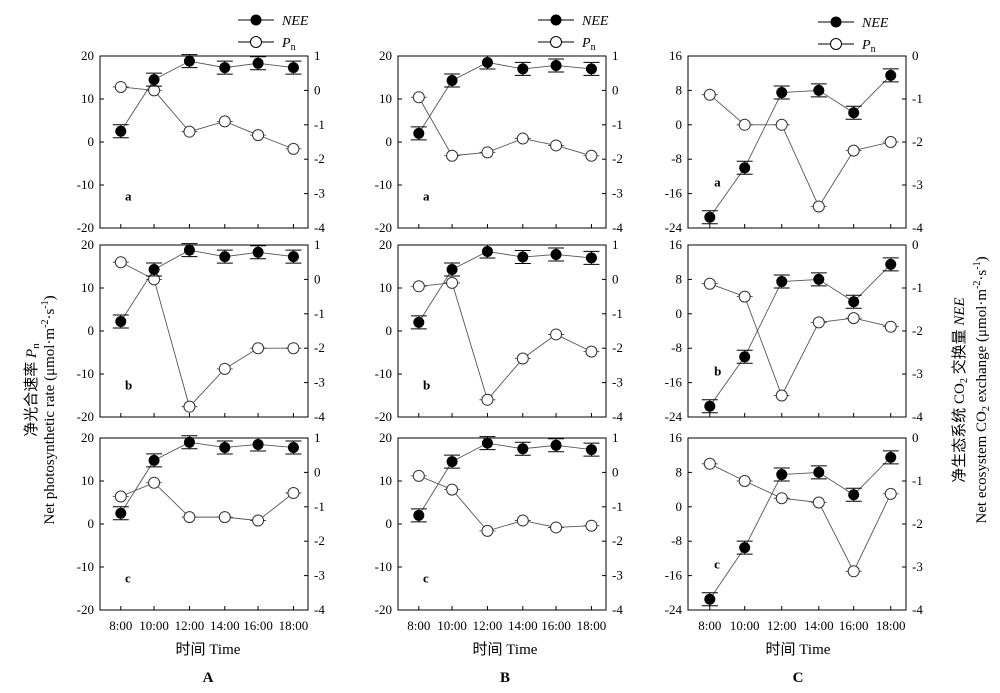  What do you see at coordinates (426, 195) in the screenshot?
I see `panel-label: a` at bounding box center [426, 195].